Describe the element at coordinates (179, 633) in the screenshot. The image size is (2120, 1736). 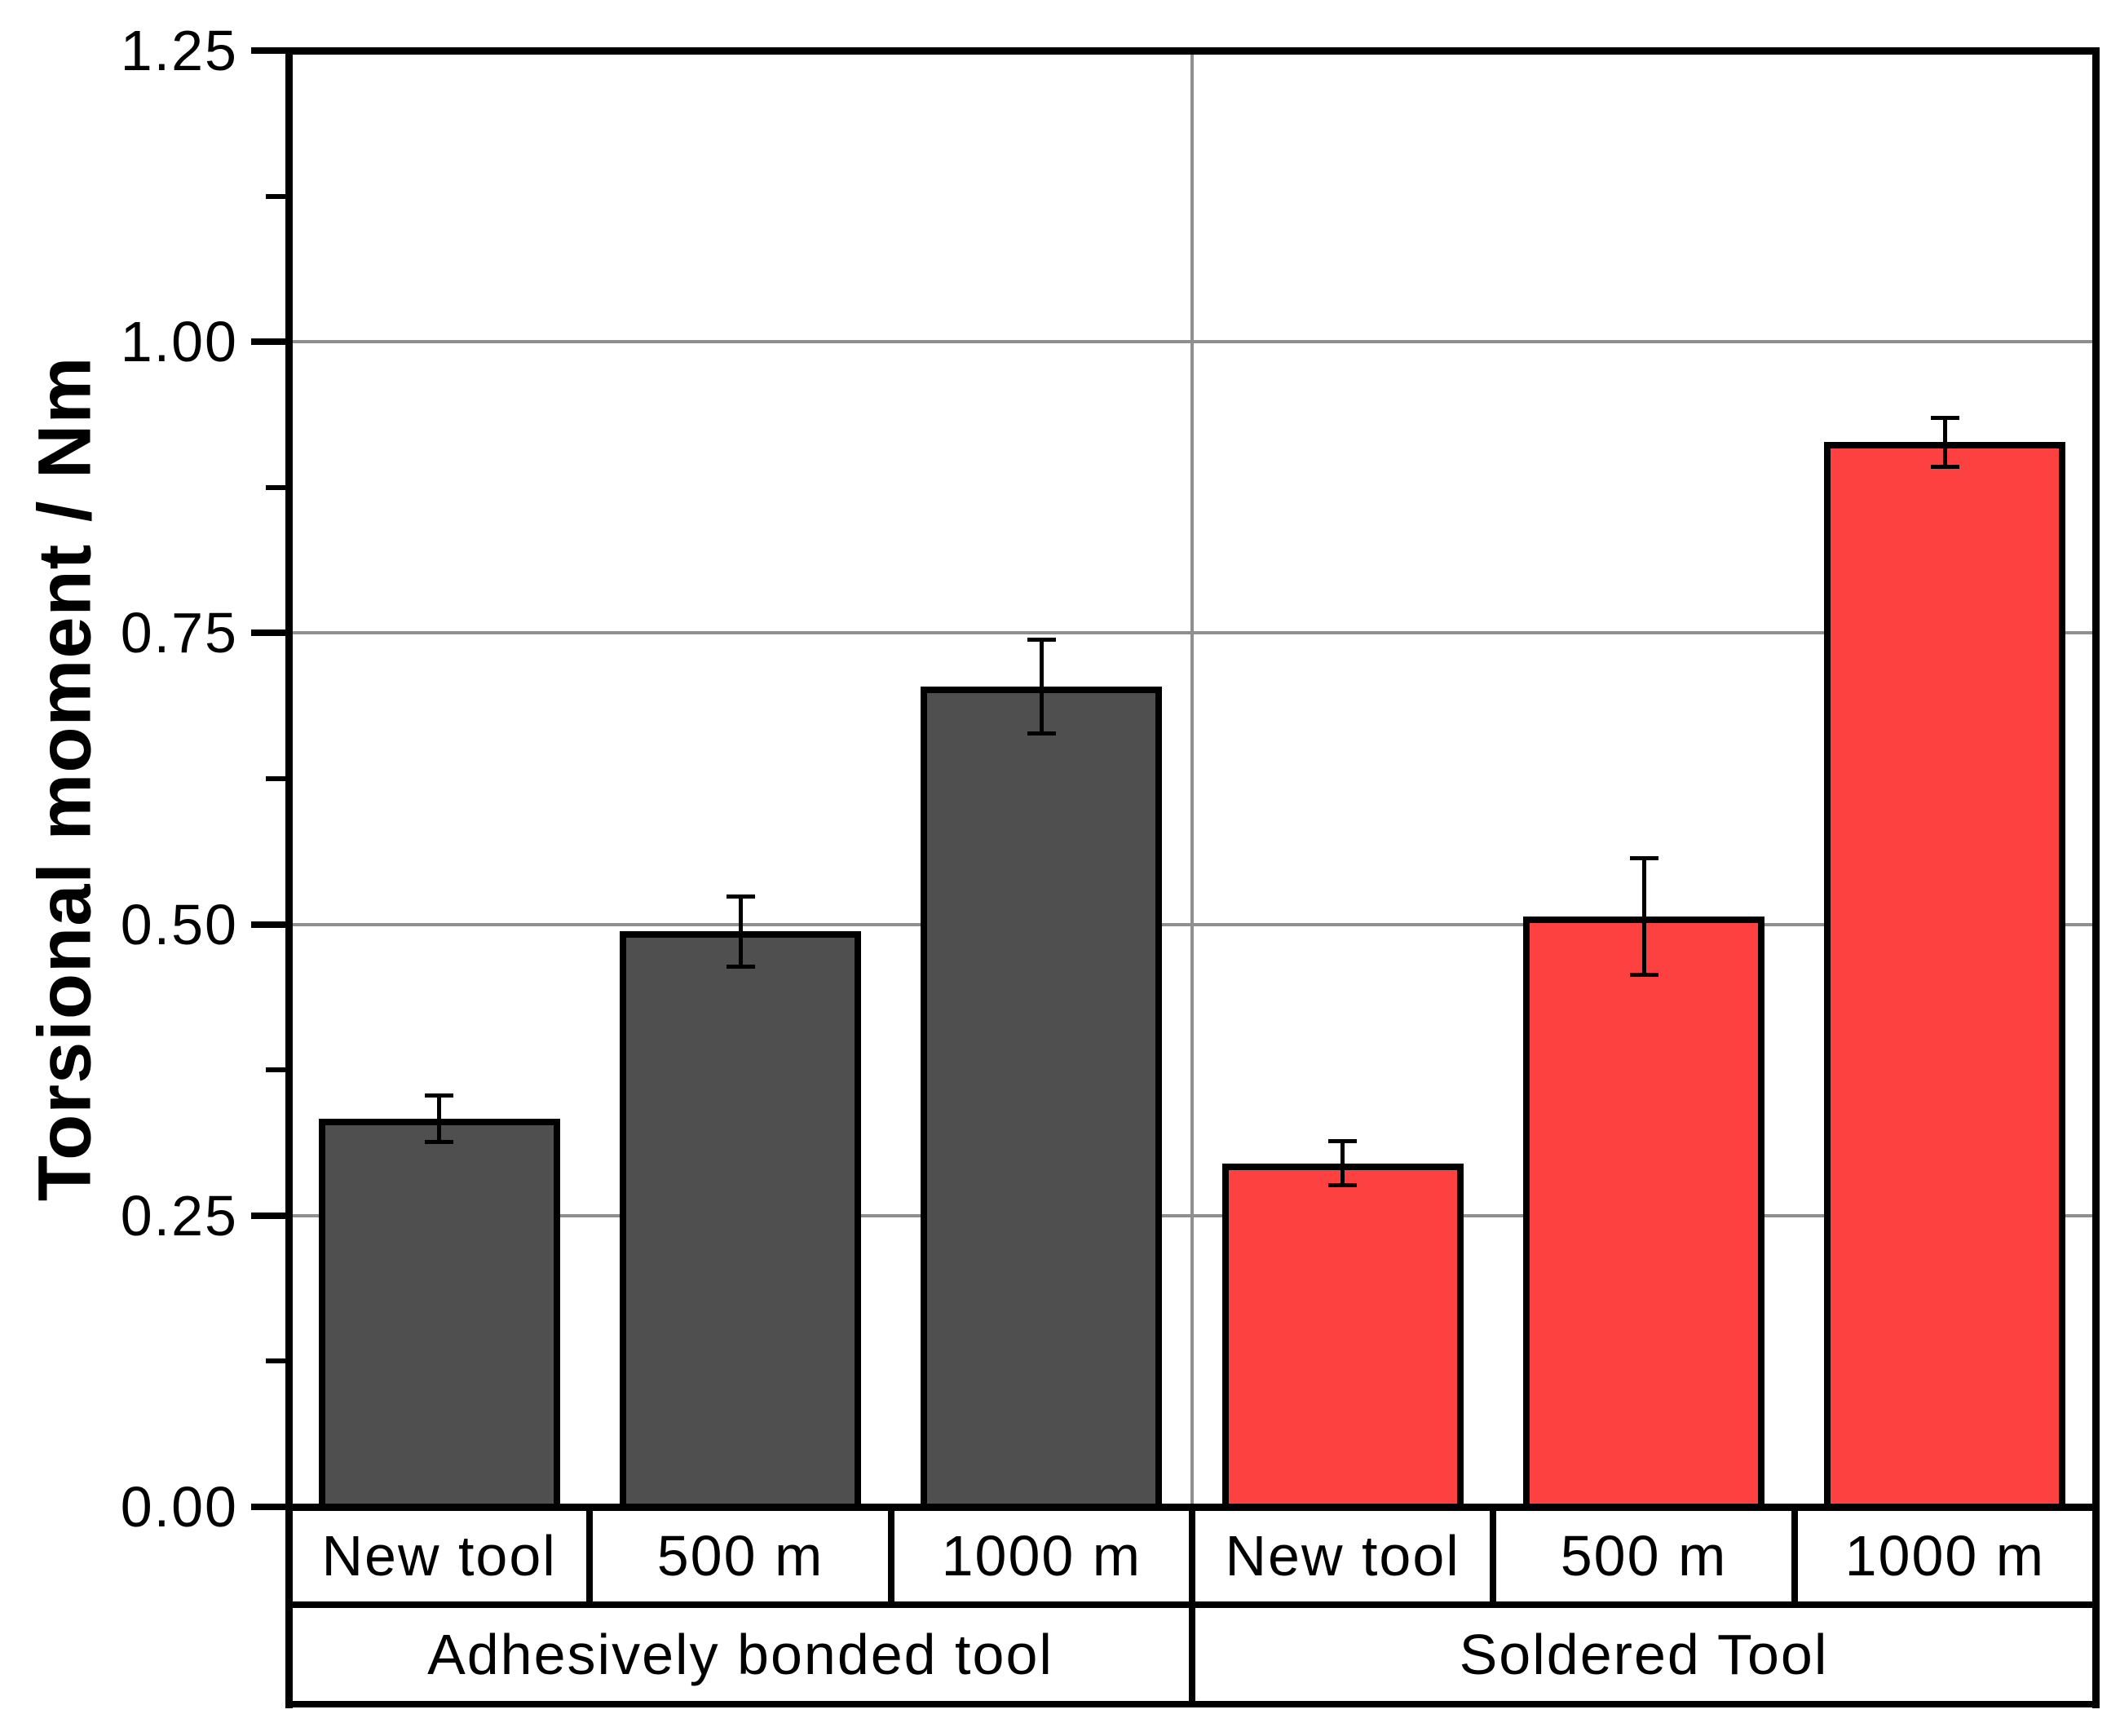
I see `y-tick-label: 0.75` at that location.